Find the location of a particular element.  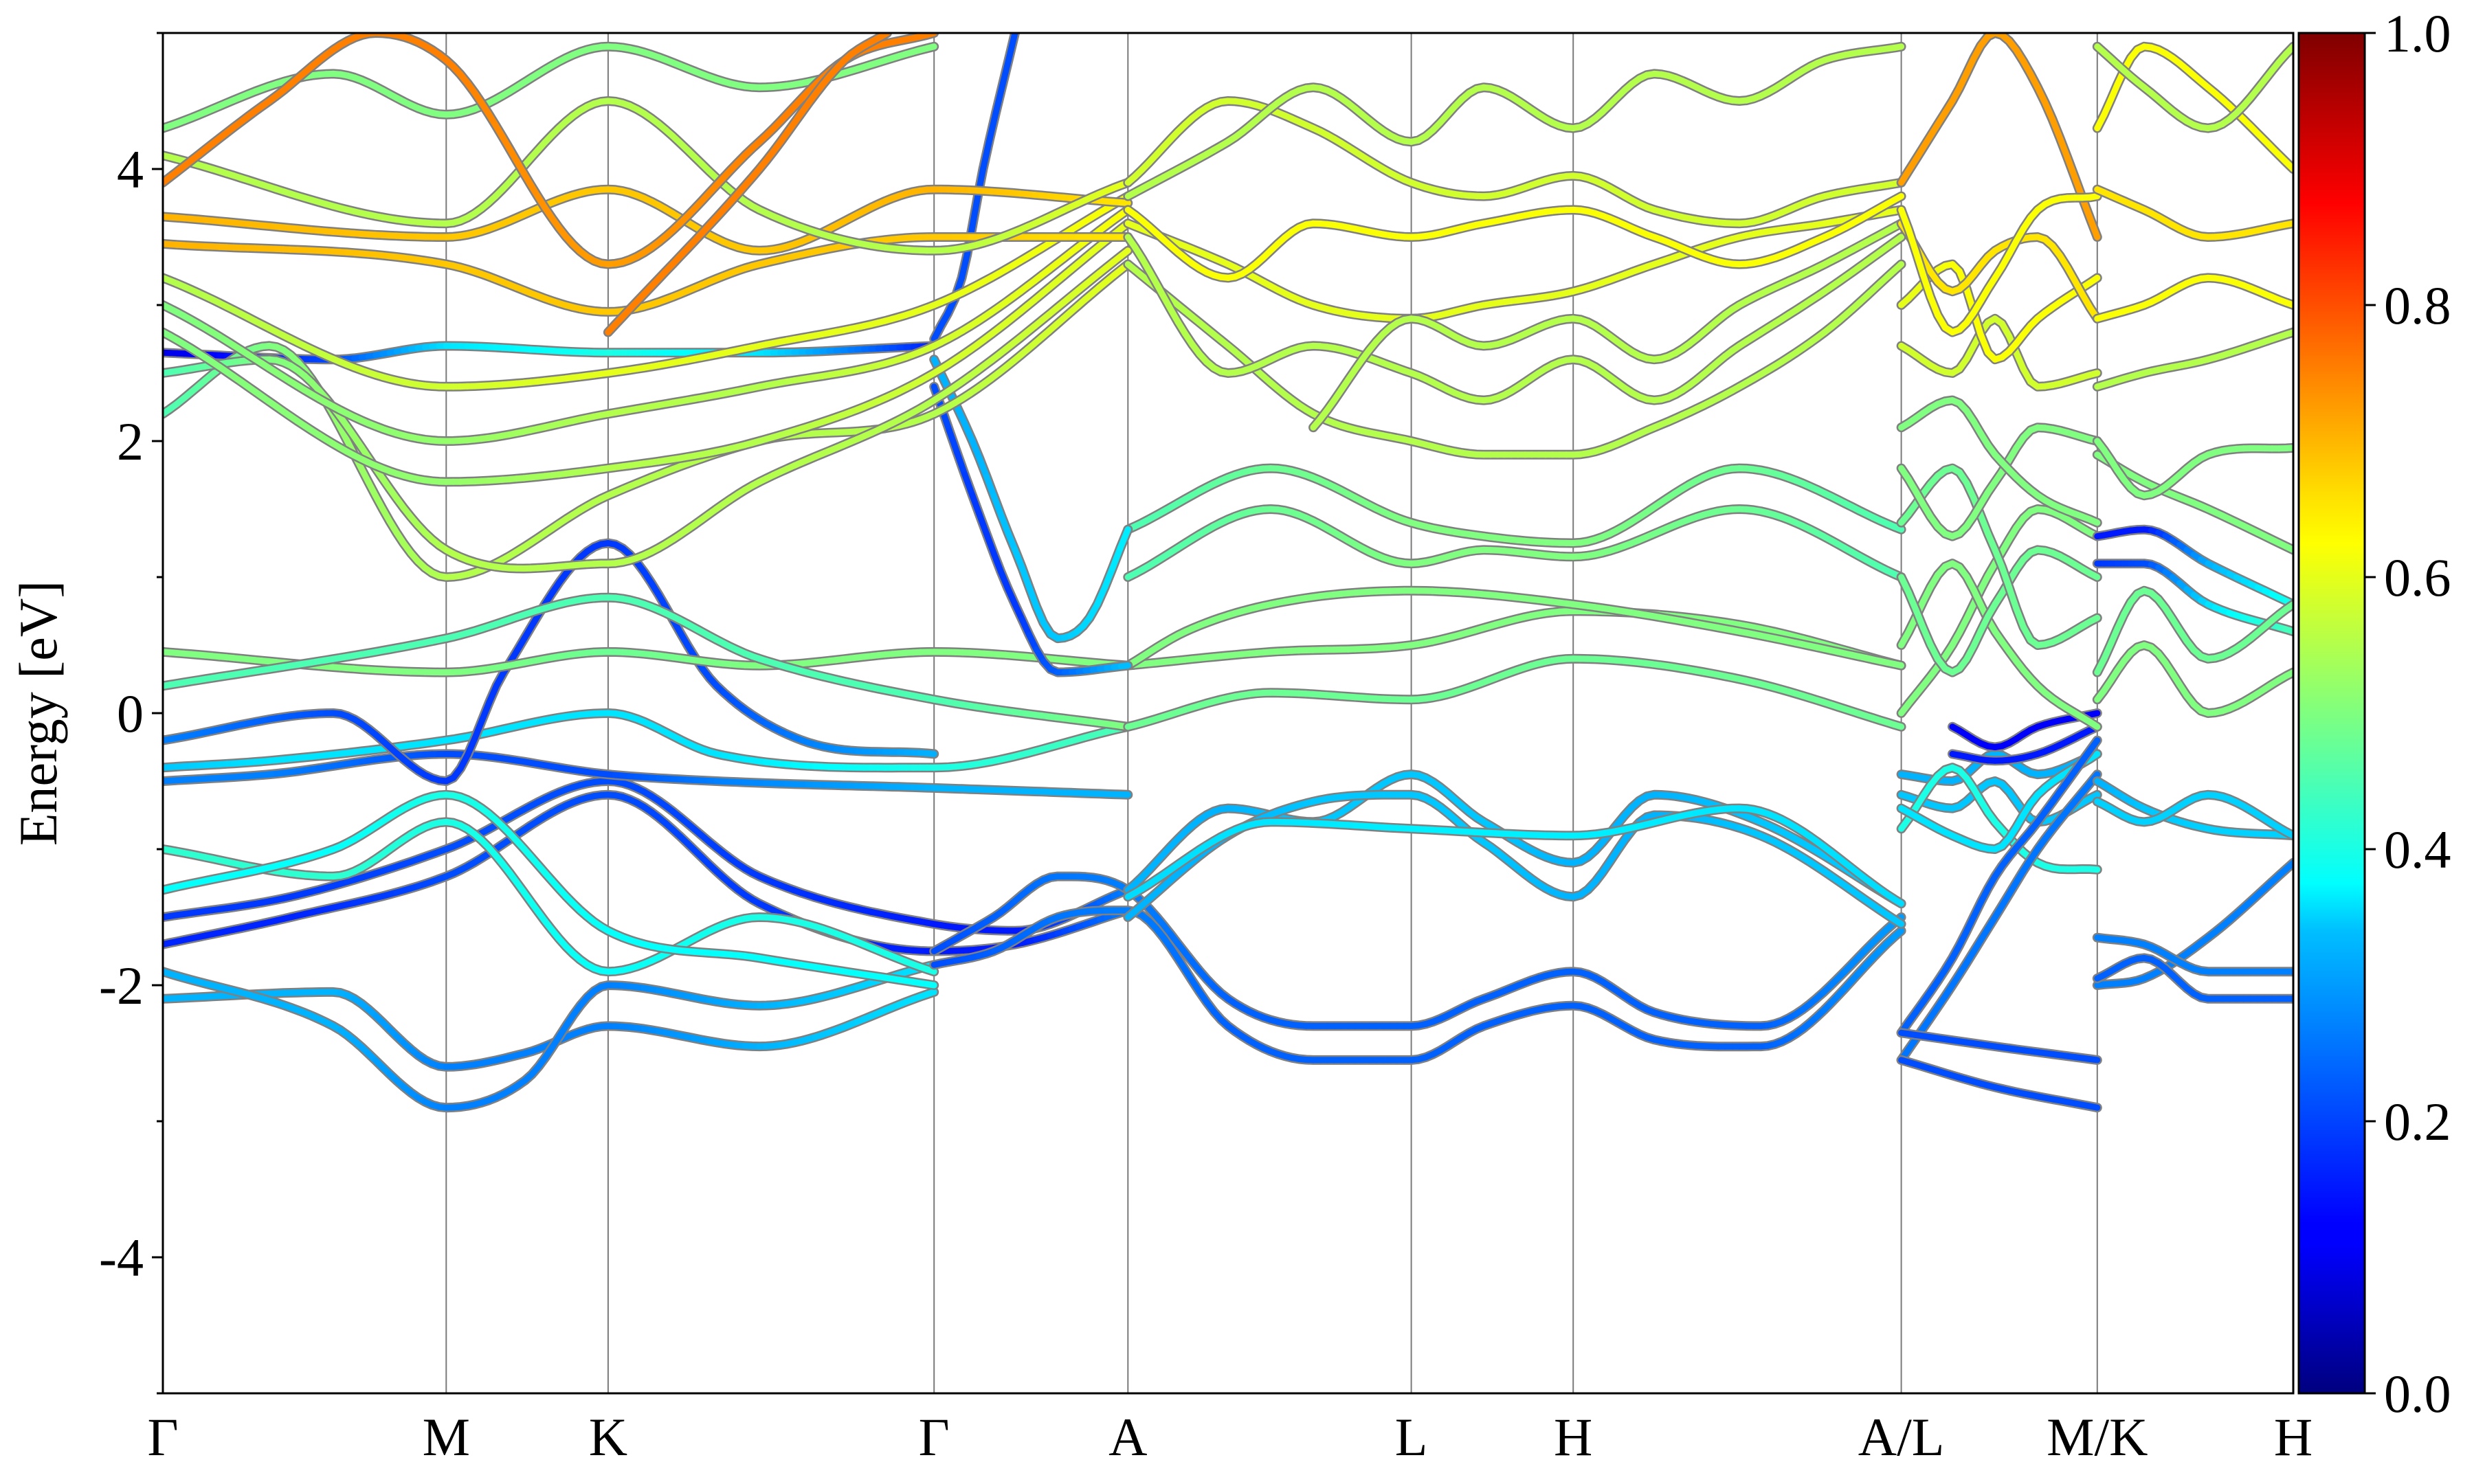

colorbar: 0.0 0.2 0.4 0.6 0.8 1.0 is located at coordinates (2374, 714).